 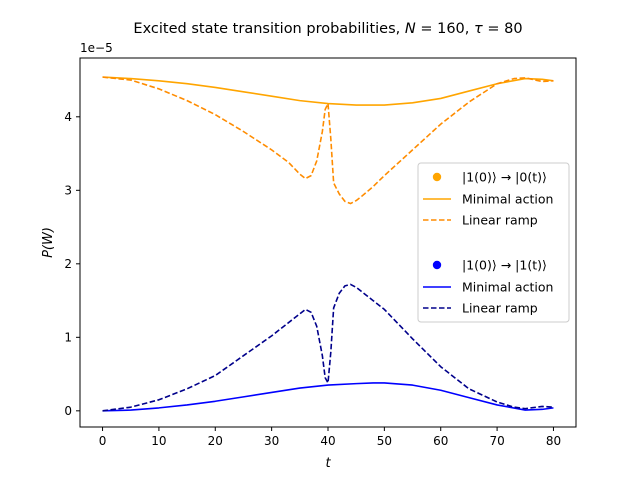 I want to click on x-axis-label: t, so click(x=328, y=463).